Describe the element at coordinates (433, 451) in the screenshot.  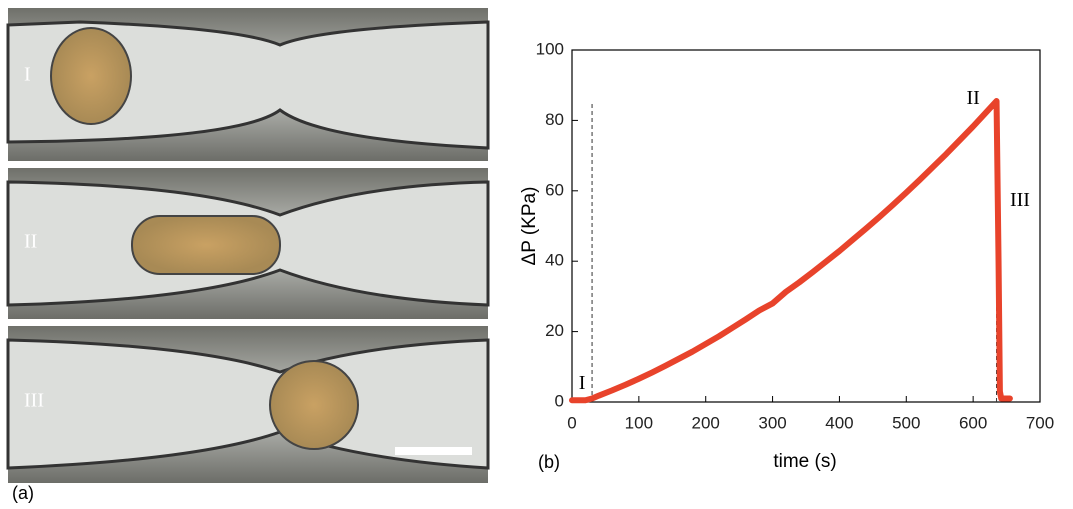
I see `scale-bar` at that location.